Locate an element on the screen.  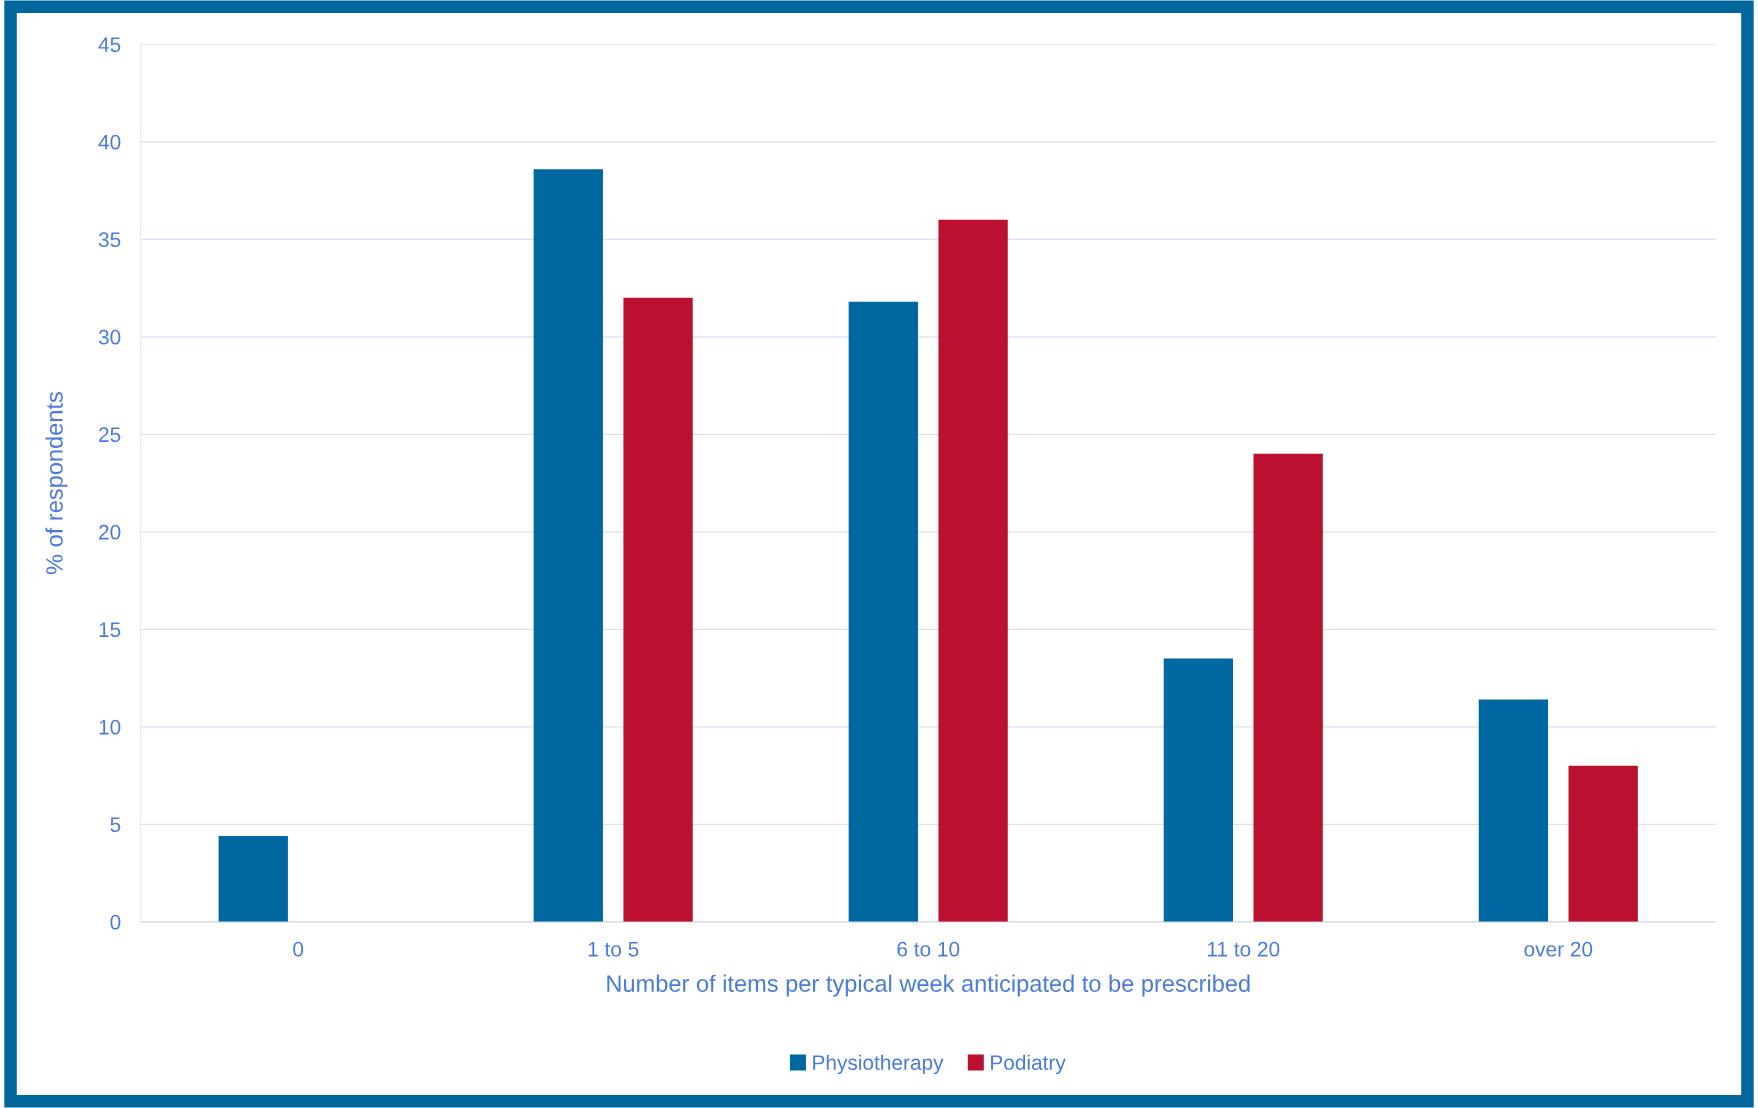
y-tick-label: 0 is located at coordinates (115, 922).